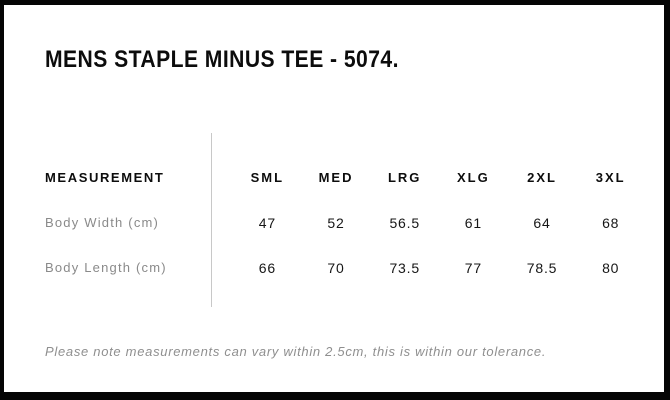  What do you see at coordinates (106, 267) in the screenshot?
I see `row-label-body-length: Body Length (cm)` at bounding box center [106, 267].